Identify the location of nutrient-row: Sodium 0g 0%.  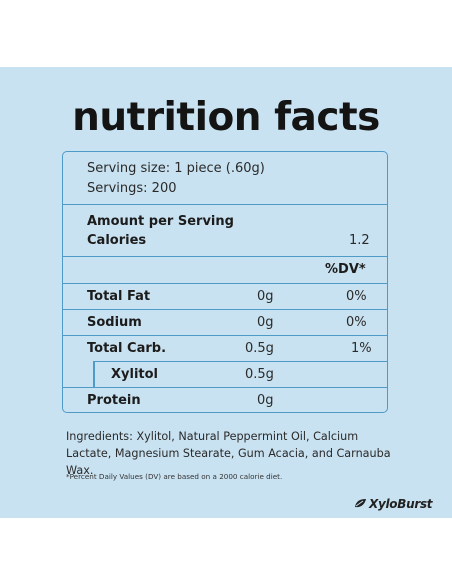
(225, 322).